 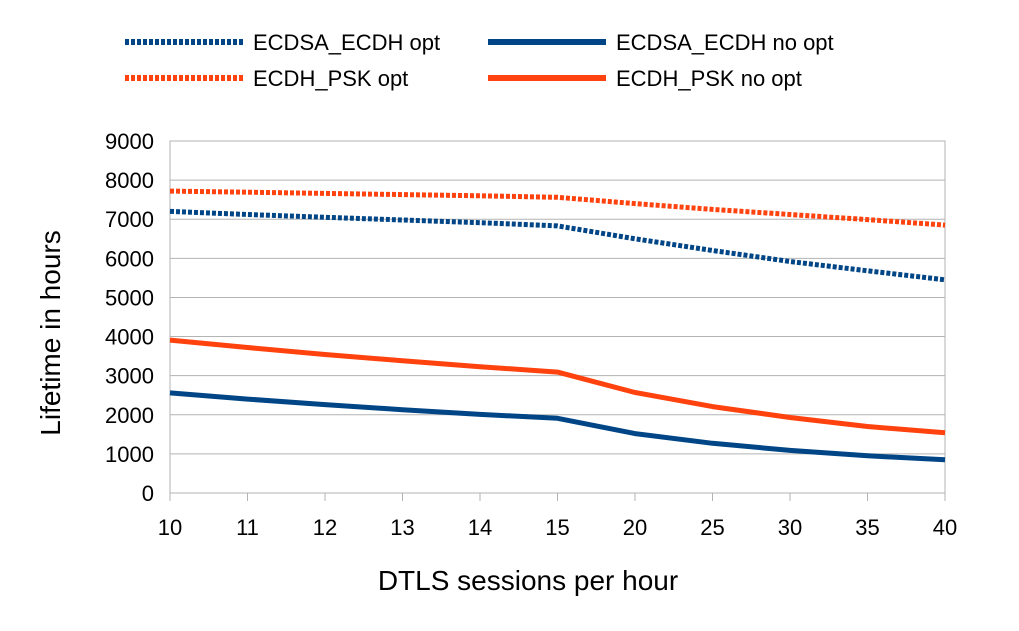 What do you see at coordinates (170, 527) in the screenshot?
I see `x-tick-label: 10` at bounding box center [170, 527].